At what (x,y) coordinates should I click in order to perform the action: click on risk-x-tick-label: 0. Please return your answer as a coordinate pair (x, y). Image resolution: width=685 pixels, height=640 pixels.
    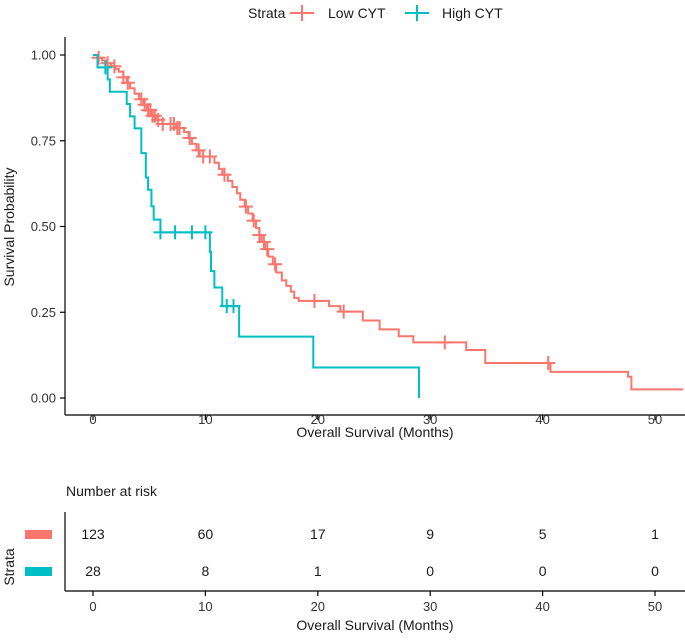
    Looking at the image, I should click on (92, 606).